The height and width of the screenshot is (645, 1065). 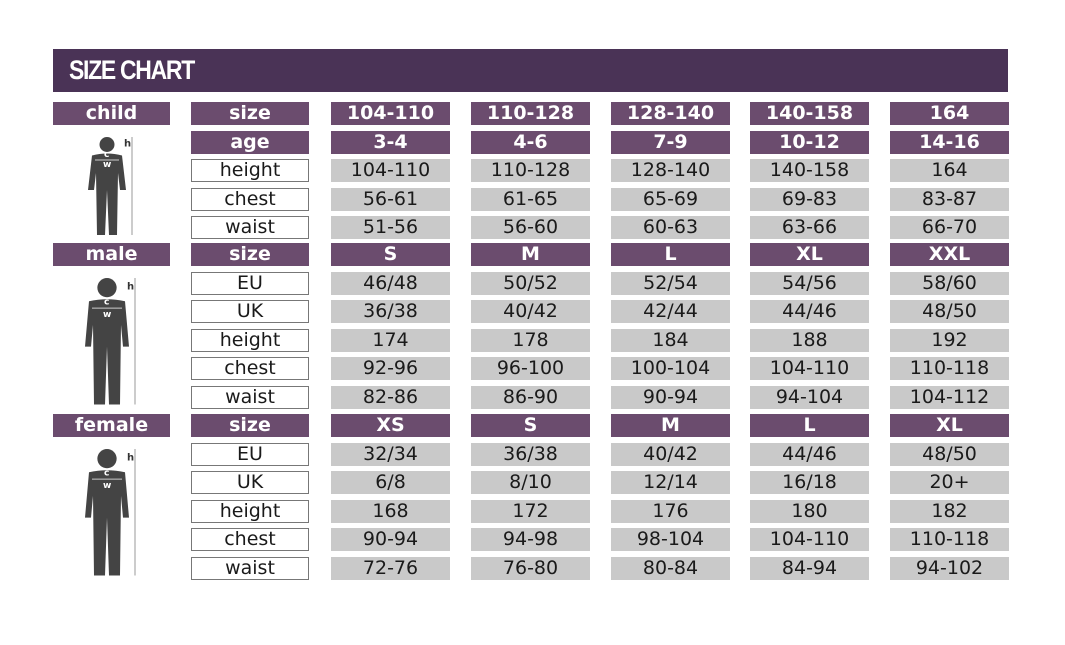 What do you see at coordinates (949, 283) in the screenshot?
I see `table-cell: 58/60` at bounding box center [949, 283].